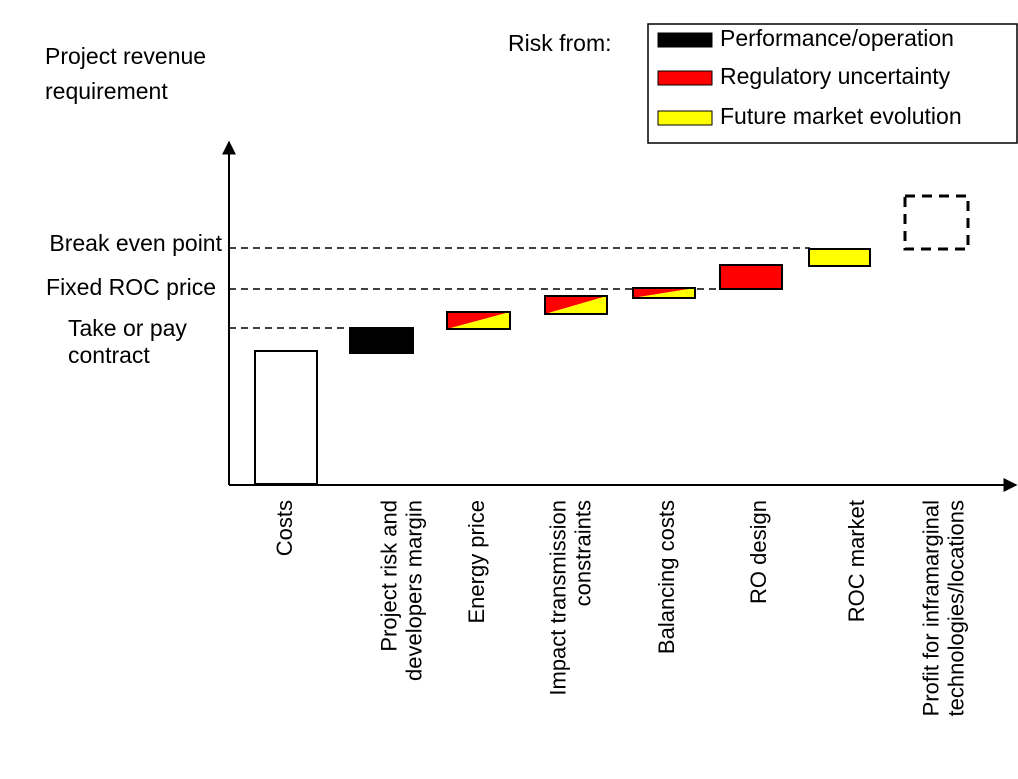  Describe the element at coordinates (284, 528) in the screenshot. I see `category-label: Costs` at that location.